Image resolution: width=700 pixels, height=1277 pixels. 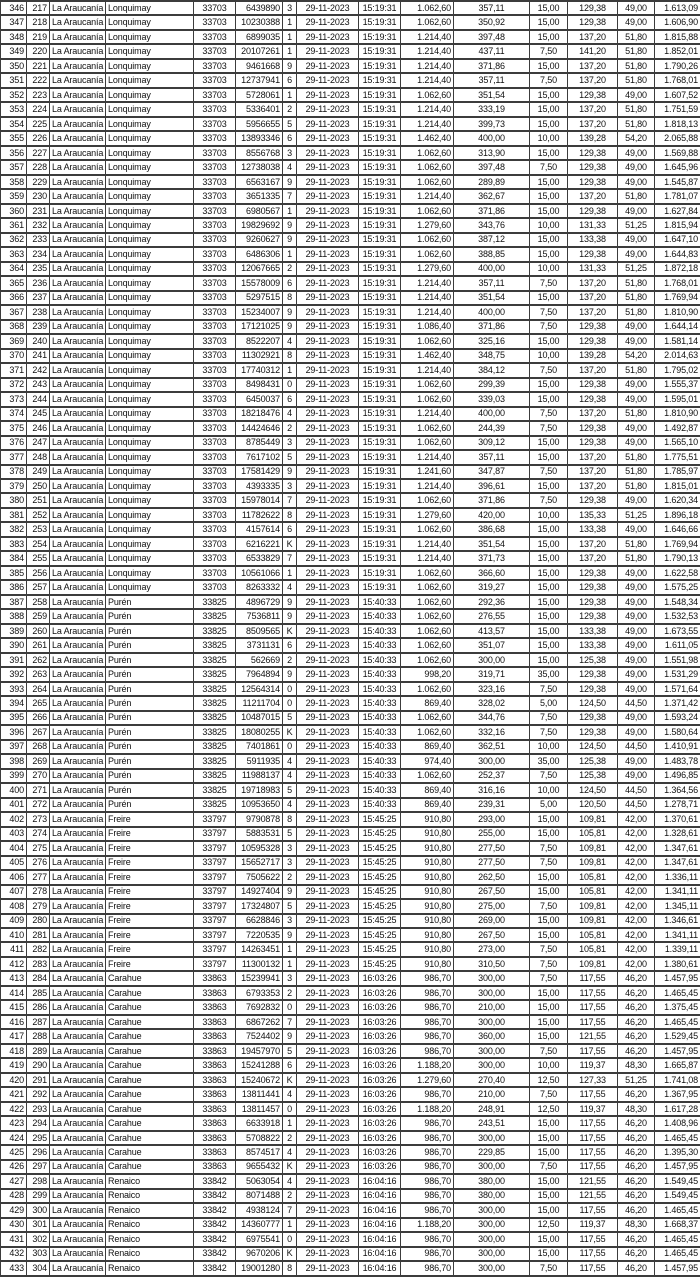 What do you see at coordinates (259, 1080) in the screenshot?
I see `cell-id_number: 15240672` at bounding box center [259, 1080].